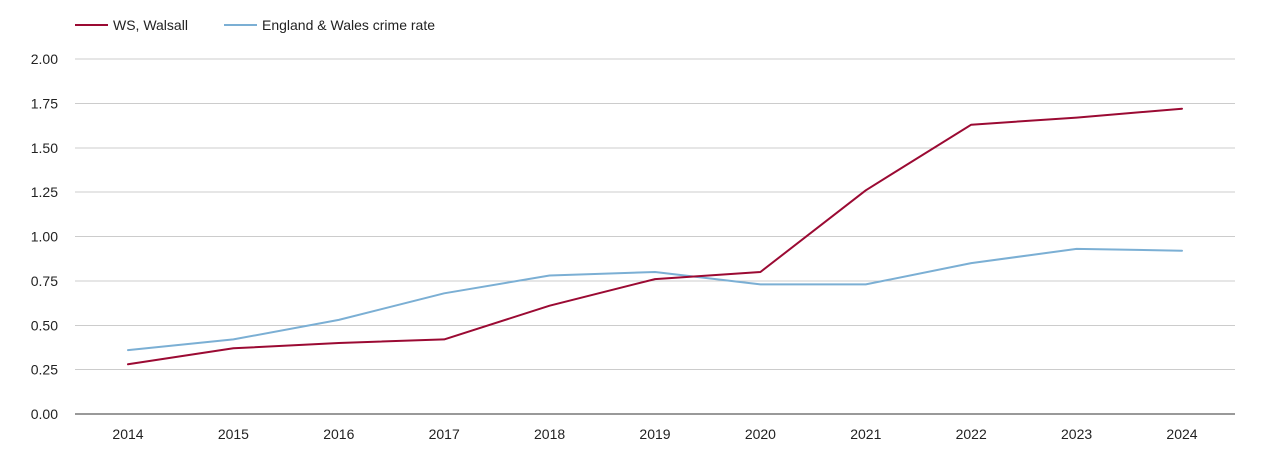 The image size is (1270, 450). I want to click on legend-item-england-wales: England & Wales crime rate, so click(329, 25).